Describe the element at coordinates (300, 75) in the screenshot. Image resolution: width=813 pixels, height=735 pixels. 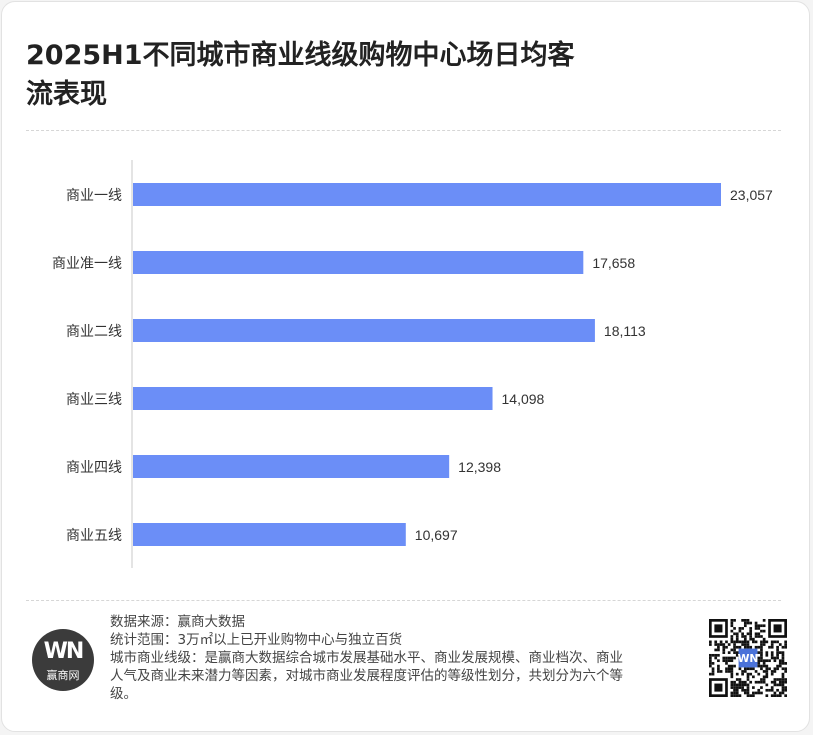
I see `chart-title: 2025H1不同城市商业线级购物中心场日均客流表现` at that location.